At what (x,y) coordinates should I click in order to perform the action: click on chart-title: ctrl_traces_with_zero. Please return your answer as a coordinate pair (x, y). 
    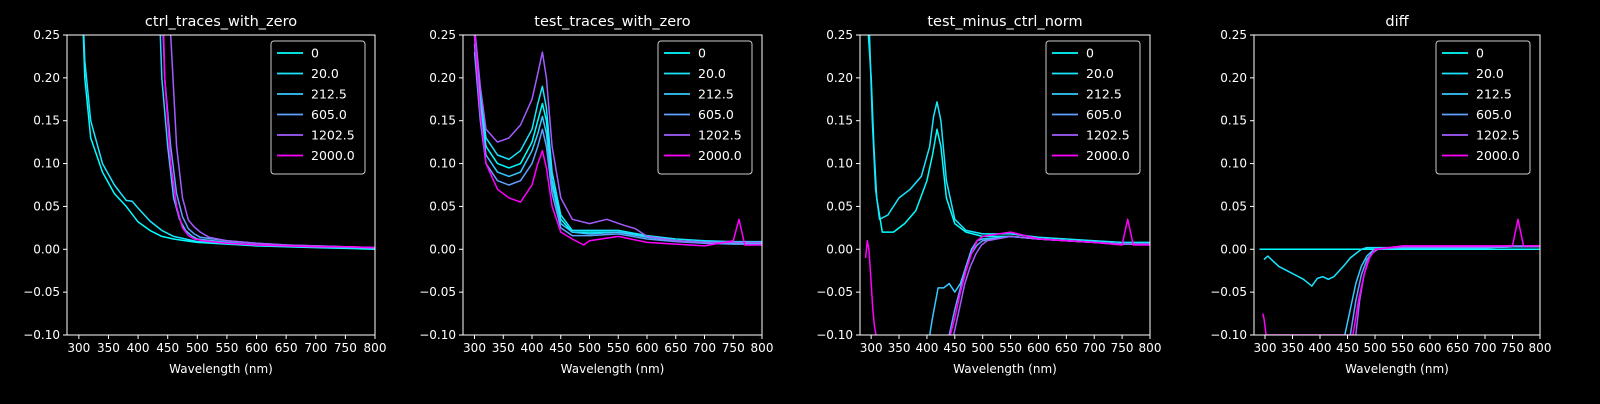
    Looking at the image, I should click on (221, 22).